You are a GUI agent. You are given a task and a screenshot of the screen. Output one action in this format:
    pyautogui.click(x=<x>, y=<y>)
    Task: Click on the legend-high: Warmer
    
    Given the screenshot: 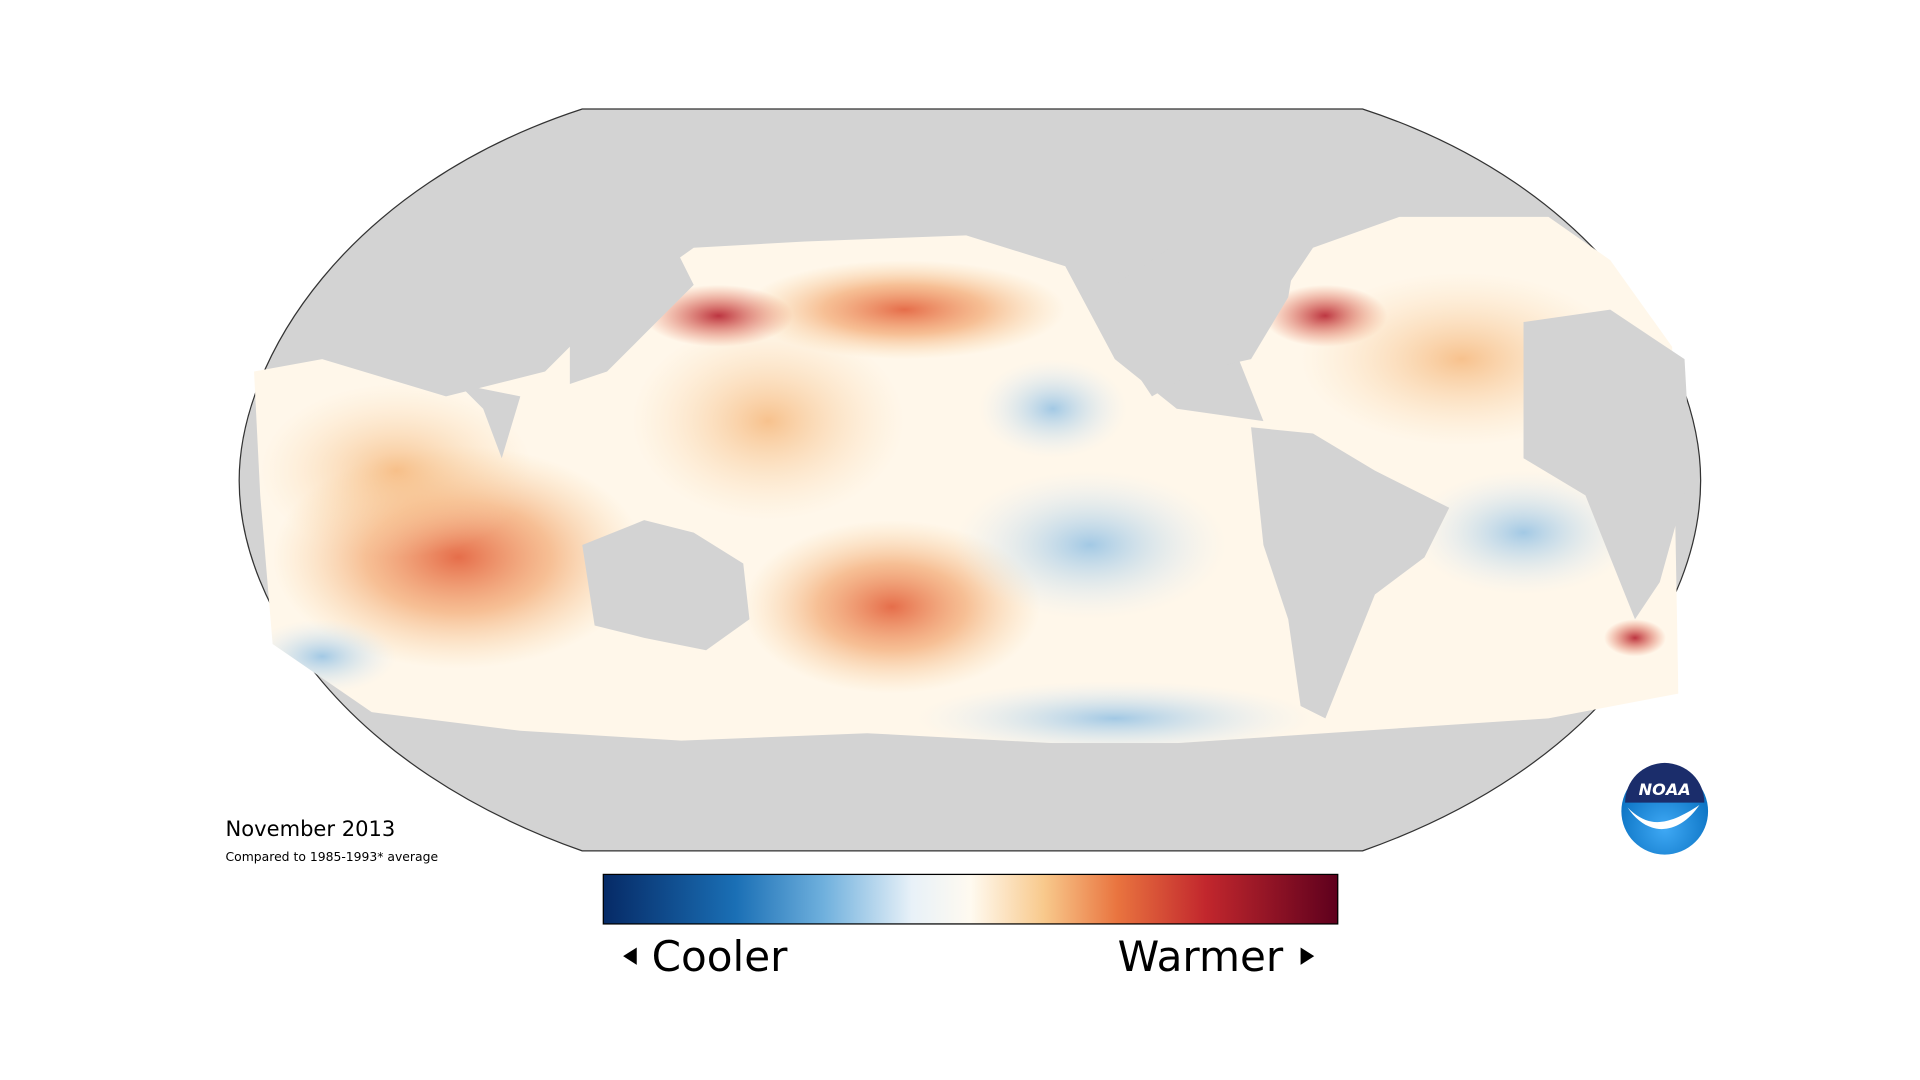 What is the action you would take?
    pyautogui.click(x=1201, y=956)
    